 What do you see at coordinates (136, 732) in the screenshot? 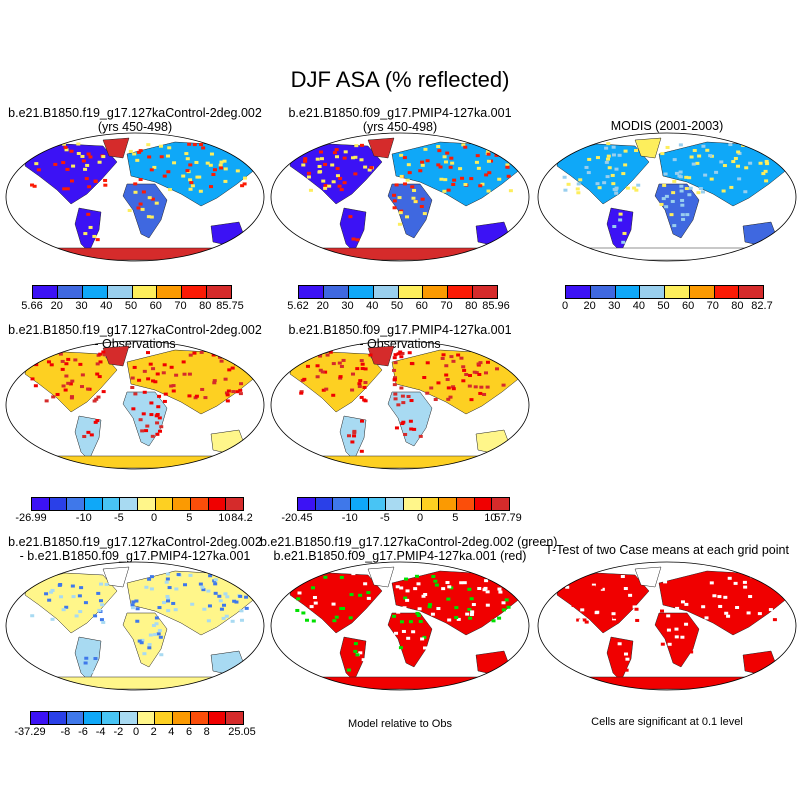
I see `colorbar-tick-label: 0` at bounding box center [136, 732].